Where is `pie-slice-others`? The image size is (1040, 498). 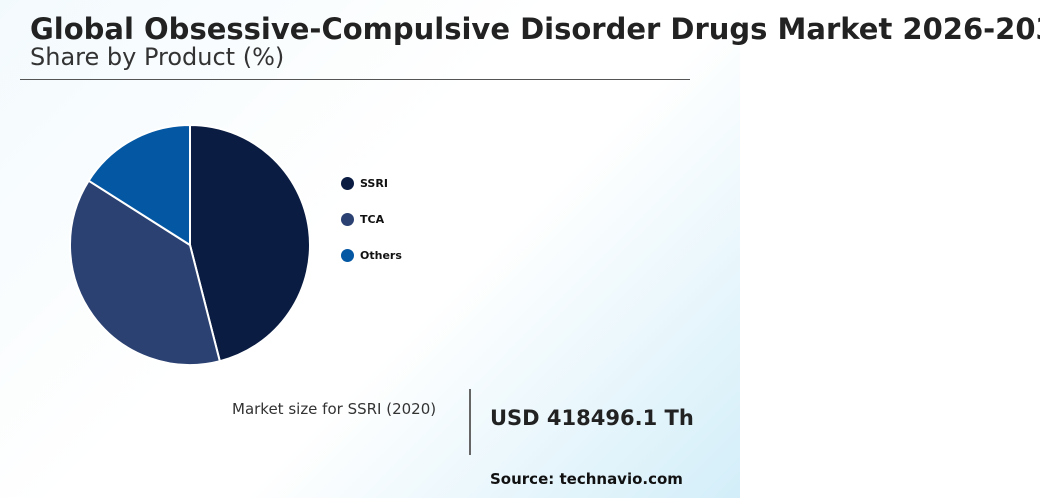
pie-slice-others is located at coordinates (139, 185).